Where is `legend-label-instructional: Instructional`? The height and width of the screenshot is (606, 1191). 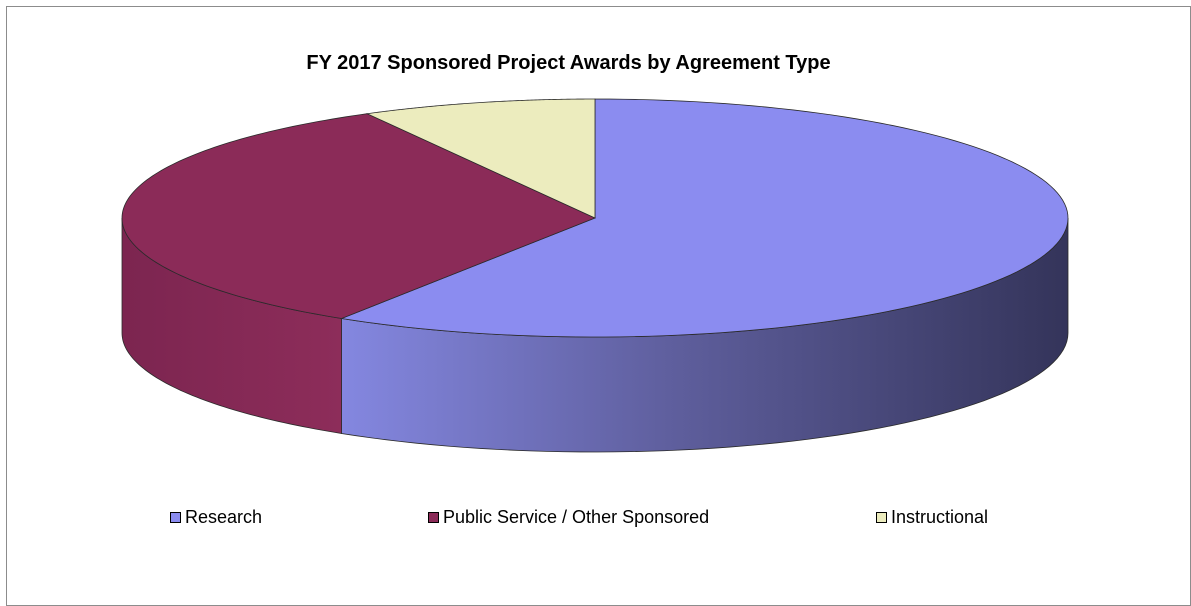
legend-label-instructional: Instructional is located at coordinates (940, 517).